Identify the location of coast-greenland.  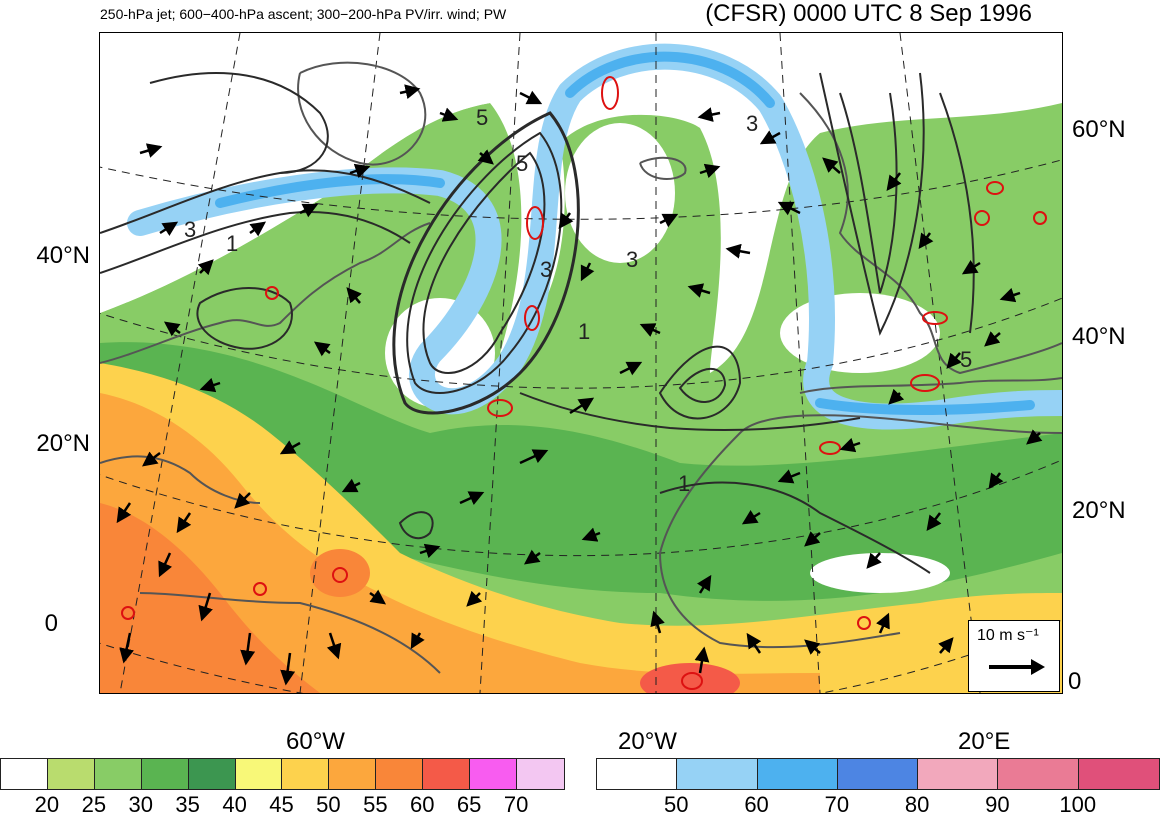
(362, 113).